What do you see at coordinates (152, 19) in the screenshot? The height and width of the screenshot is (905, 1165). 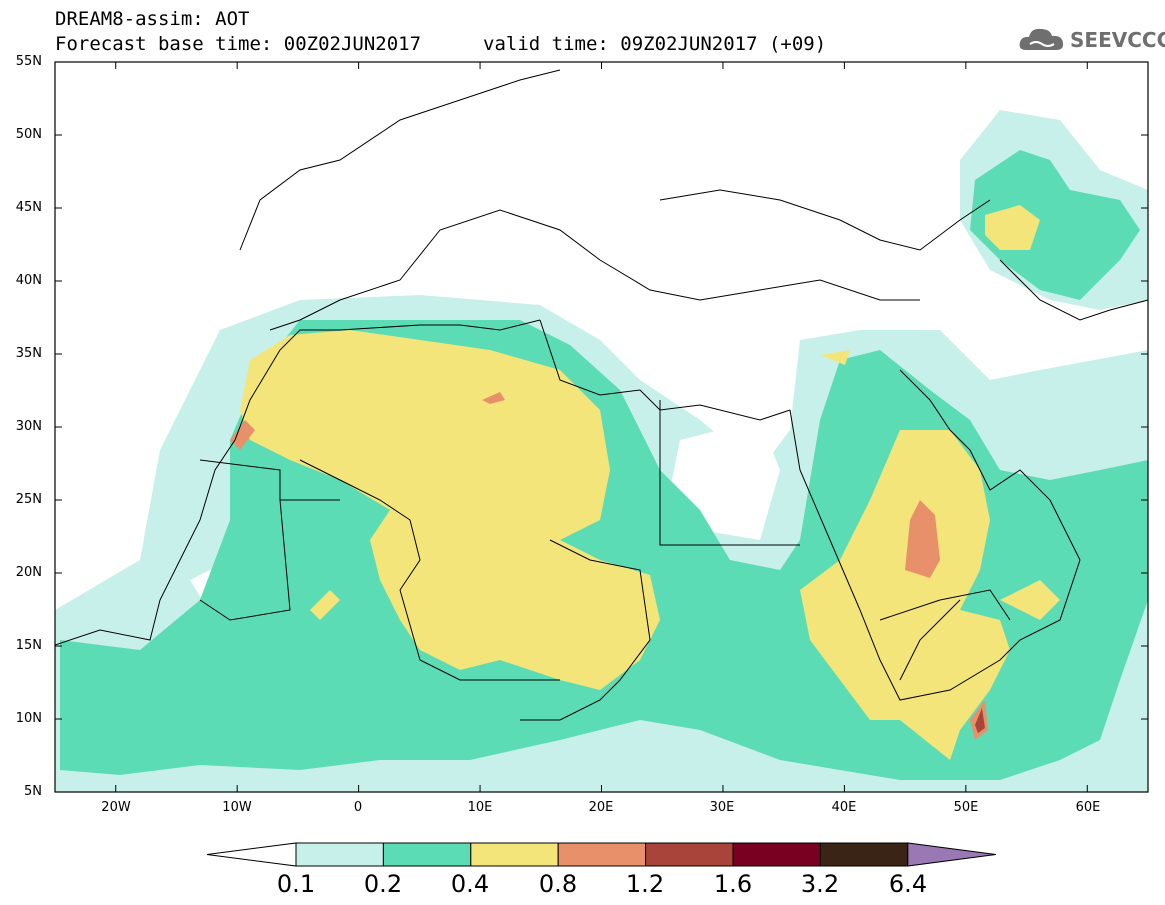 I see `map-title: DREAM8-assim: AOT` at bounding box center [152, 19].